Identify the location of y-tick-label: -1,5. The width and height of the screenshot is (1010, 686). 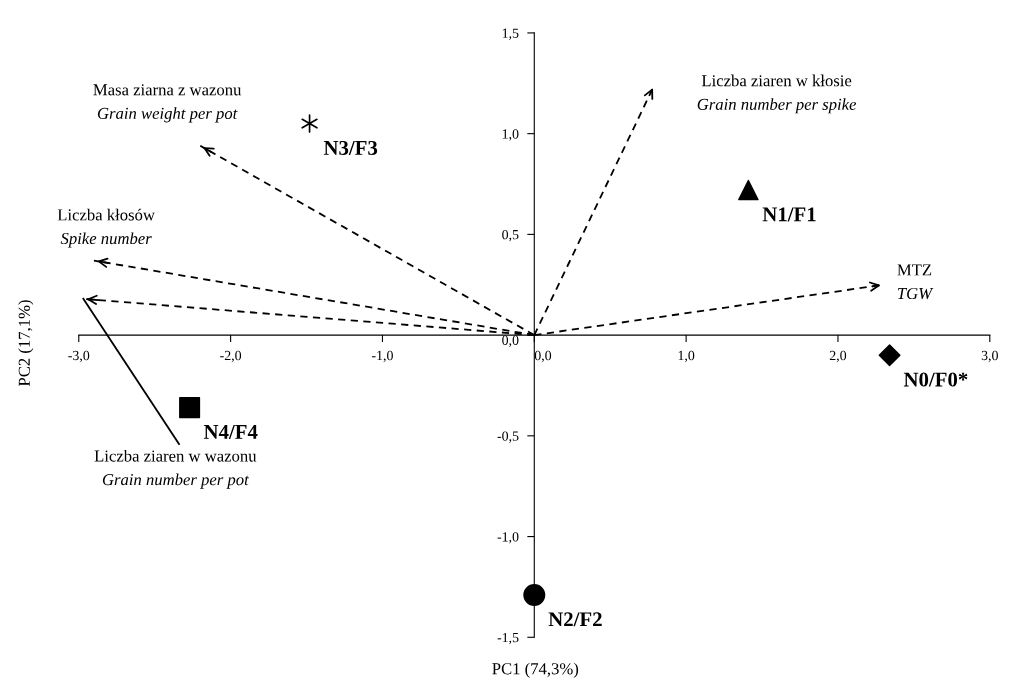
(508, 638).